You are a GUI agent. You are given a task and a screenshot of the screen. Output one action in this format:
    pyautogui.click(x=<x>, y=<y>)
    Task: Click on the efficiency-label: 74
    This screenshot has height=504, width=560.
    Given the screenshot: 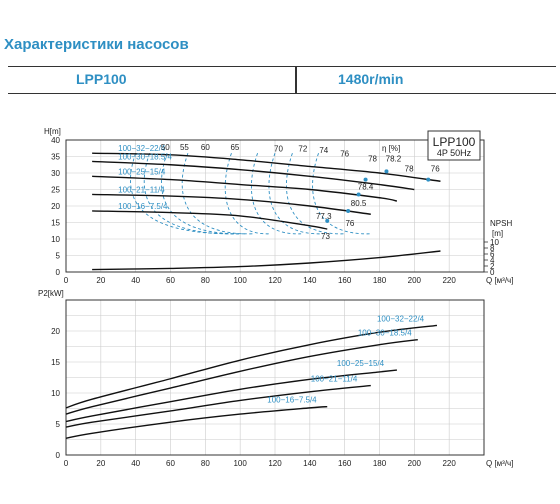 What is the action you would take?
    pyautogui.click(x=323, y=150)
    